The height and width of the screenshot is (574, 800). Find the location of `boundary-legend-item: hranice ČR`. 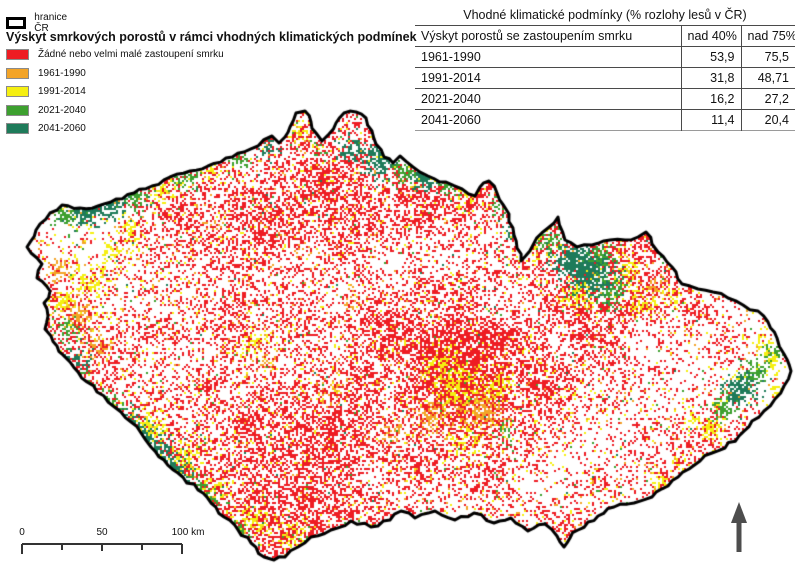

boundary-legend-item: hranice ČR is located at coordinates (39, 23).